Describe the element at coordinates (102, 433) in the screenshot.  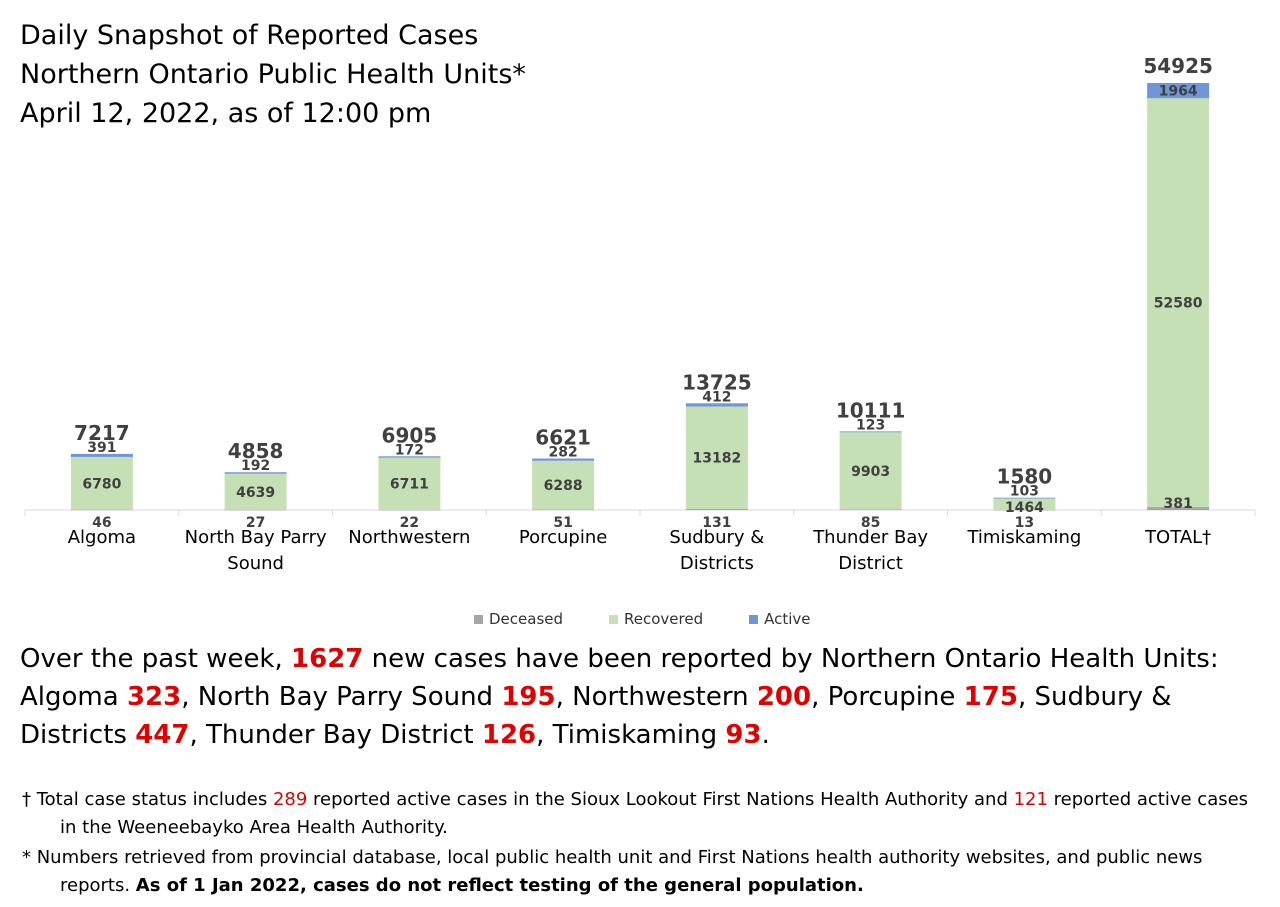
I see `data-label-total: 7217` at that location.